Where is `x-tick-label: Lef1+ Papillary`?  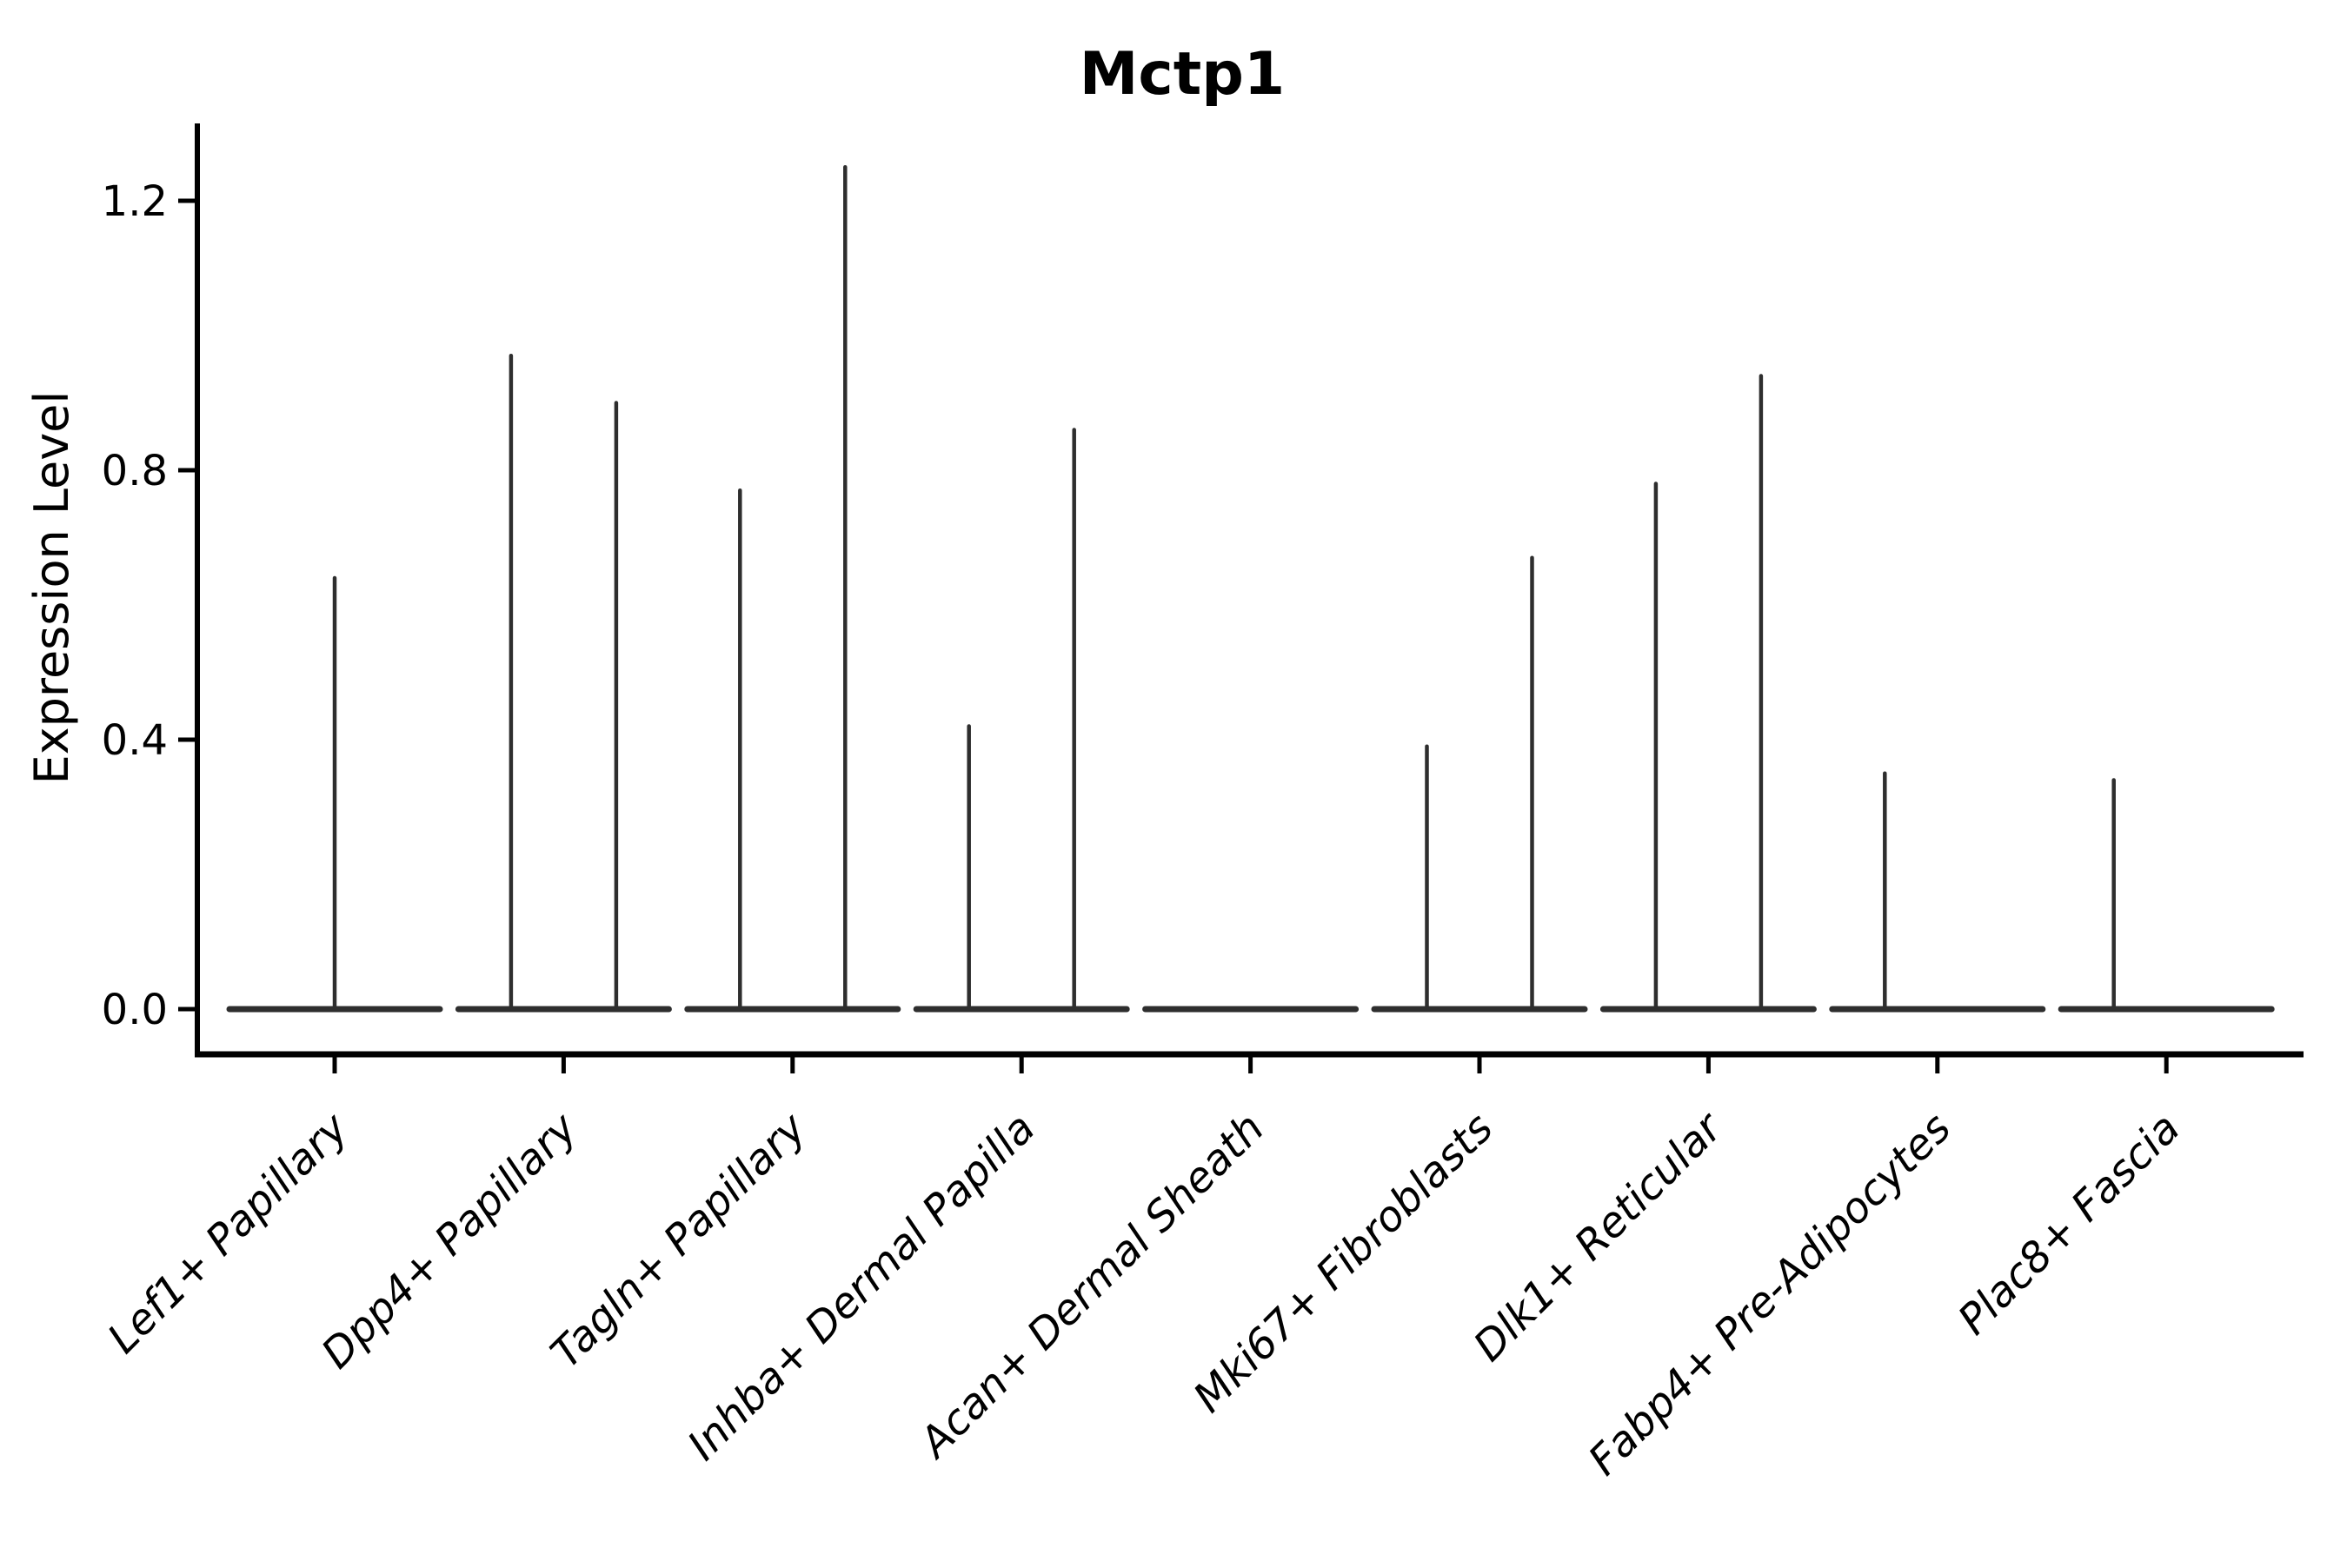
x-tick-label: Lef1+ Papillary is located at coordinates (228, 1233).